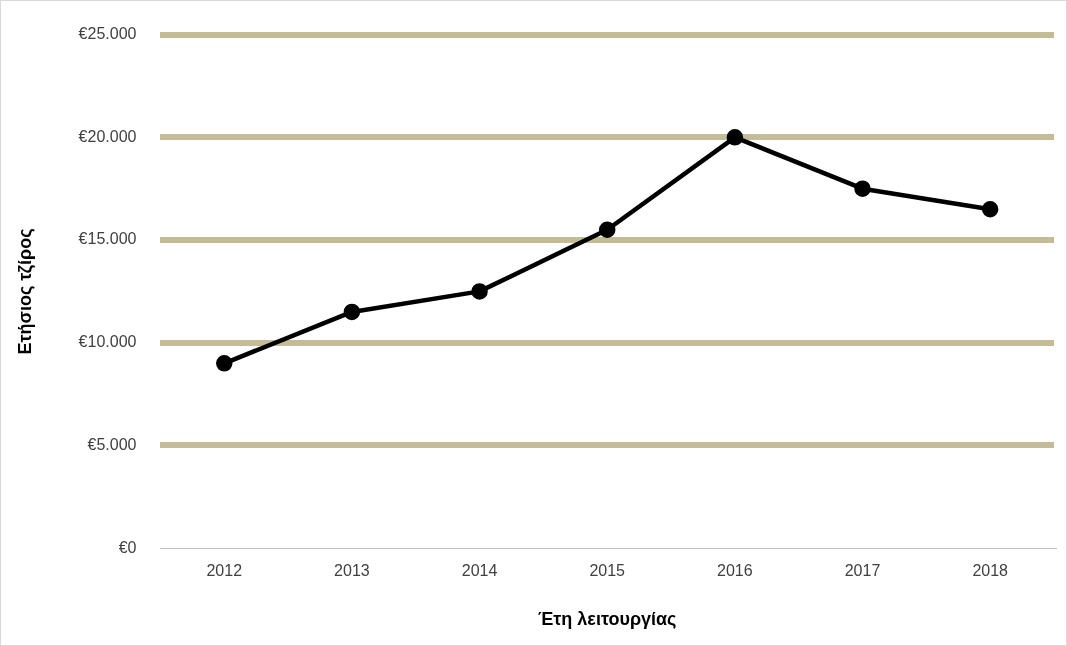 This screenshot has width=1067, height=646. Describe the element at coordinates (107, 136) in the screenshot. I see `y-tick-label: €20.000` at that location.